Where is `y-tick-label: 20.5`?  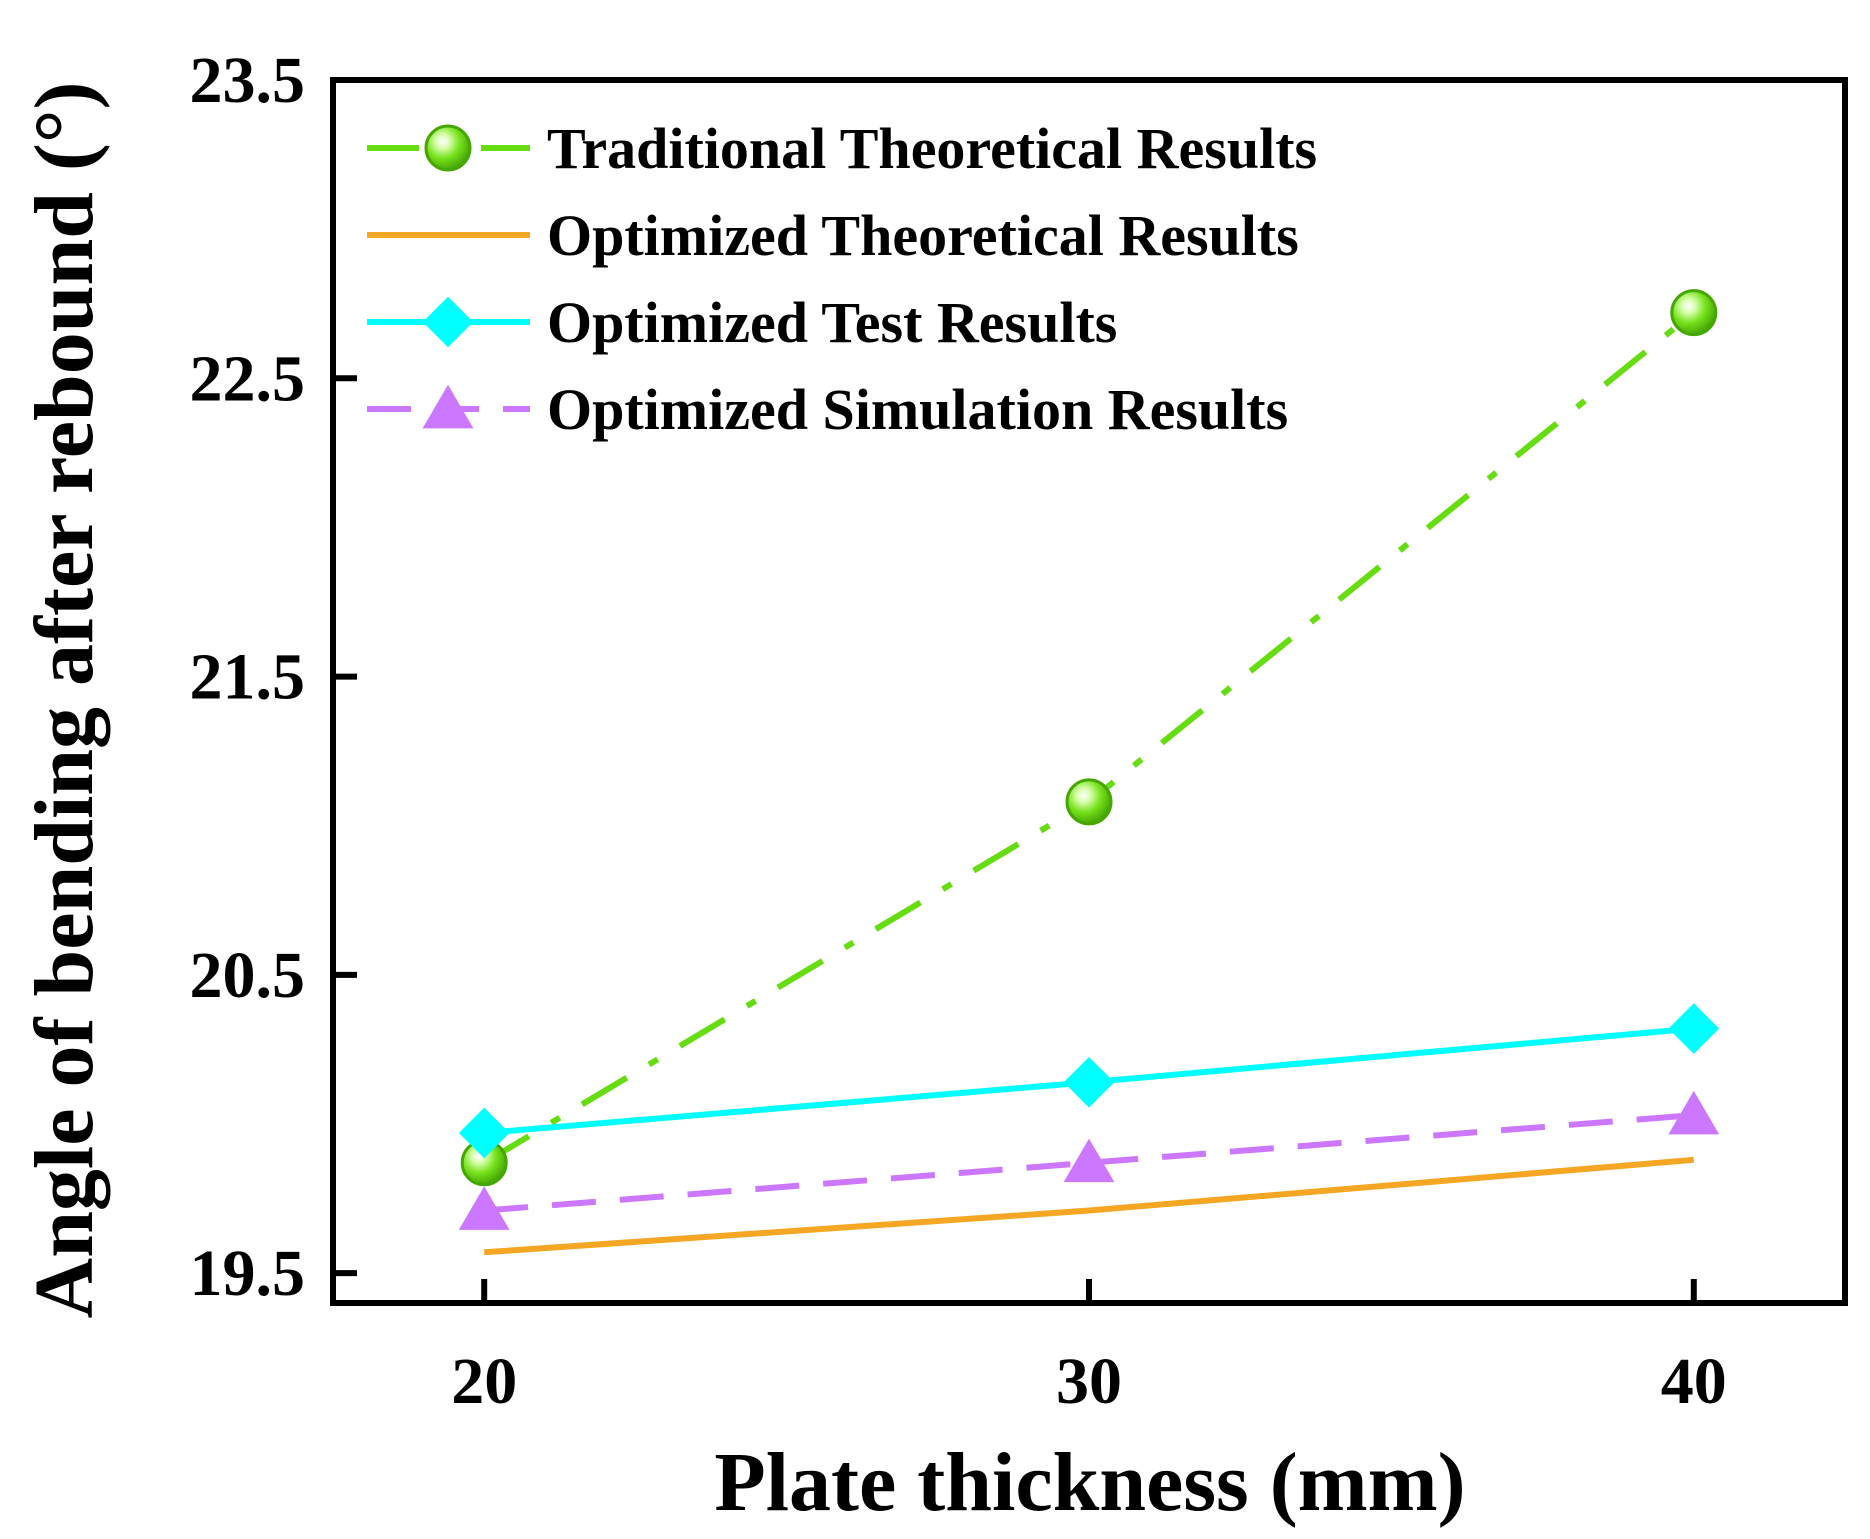 y-tick-label: 20.5 is located at coordinates (248, 975).